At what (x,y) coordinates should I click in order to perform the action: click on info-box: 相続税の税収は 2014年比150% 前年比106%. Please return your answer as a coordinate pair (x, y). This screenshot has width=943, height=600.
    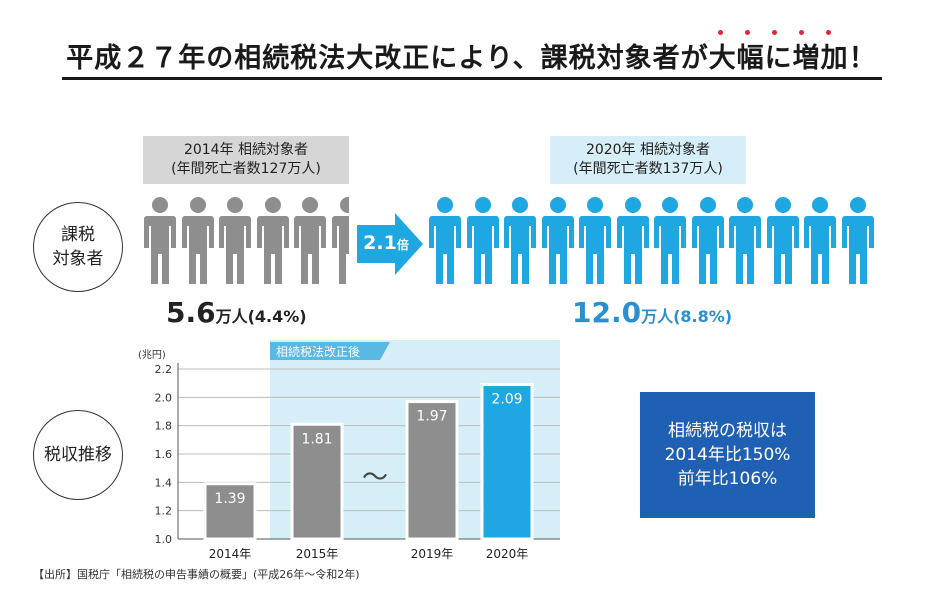
    Looking at the image, I should click on (727, 455).